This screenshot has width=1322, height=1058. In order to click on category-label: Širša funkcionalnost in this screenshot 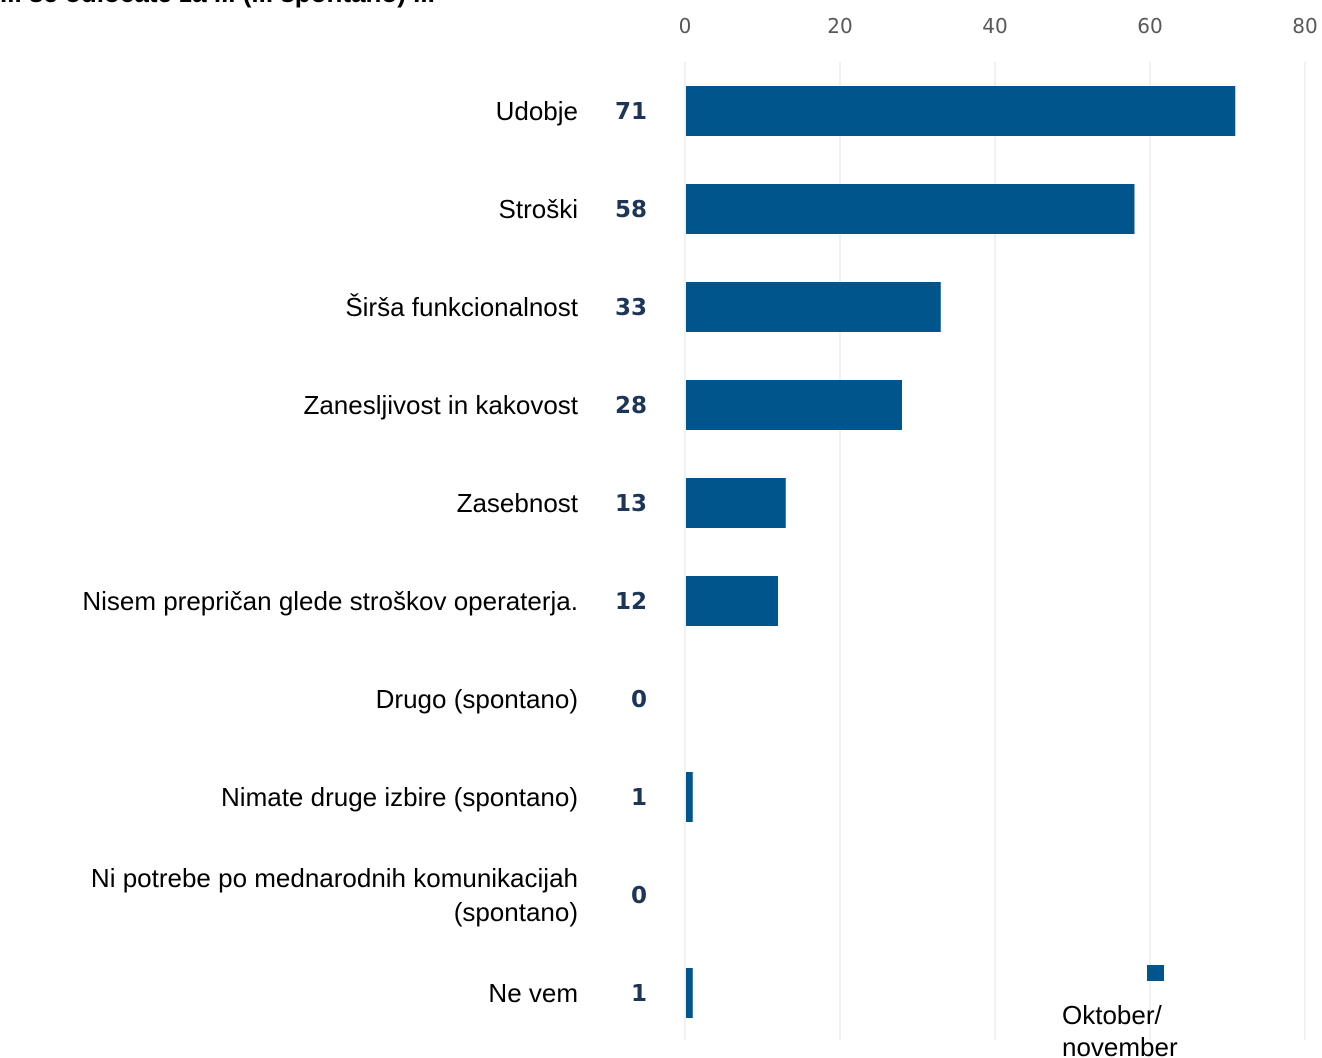, I will do `click(461, 307)`.